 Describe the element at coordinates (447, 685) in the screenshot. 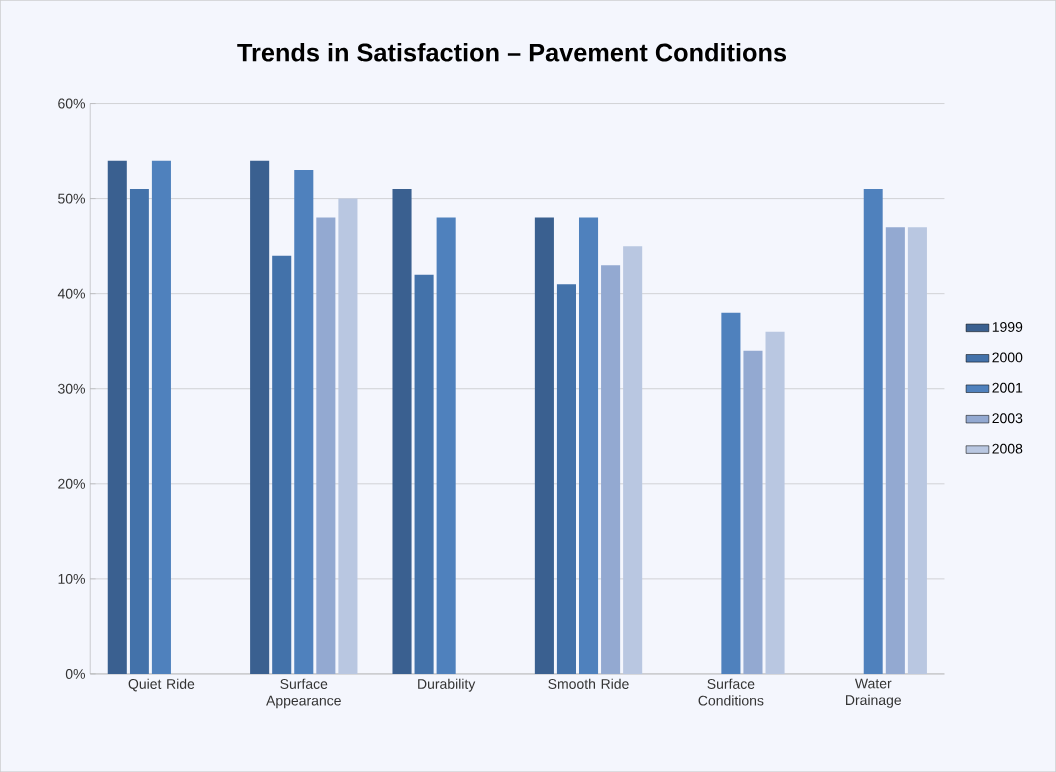

I see `x-tick-label: Durability` at that location.